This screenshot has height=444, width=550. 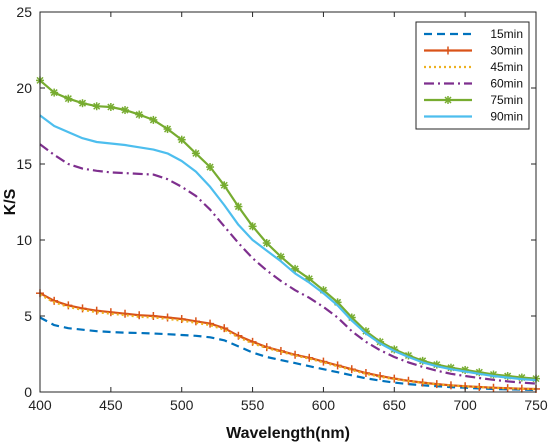 I want to click on x-tick-label: 500, so click(x=182, y=405).